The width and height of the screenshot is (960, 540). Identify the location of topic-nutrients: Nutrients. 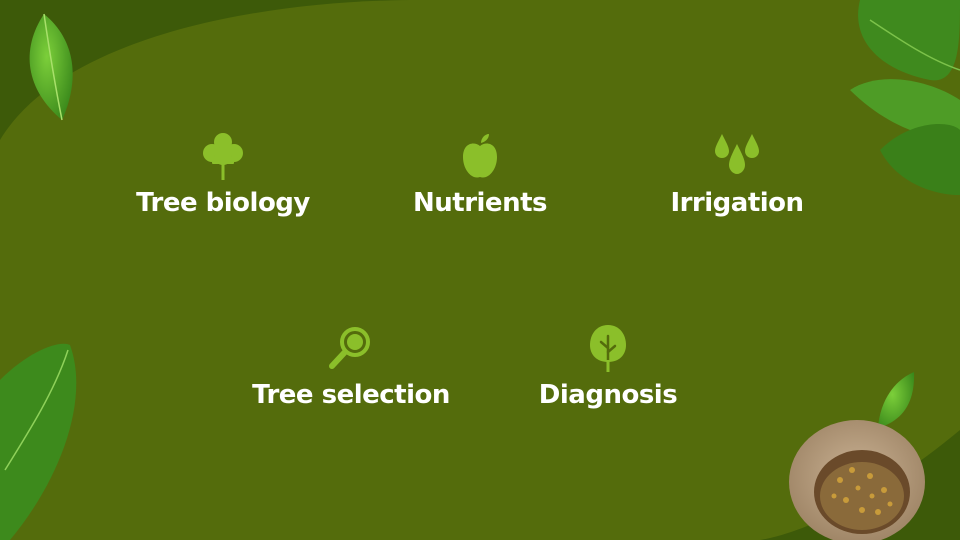
(480, 174).